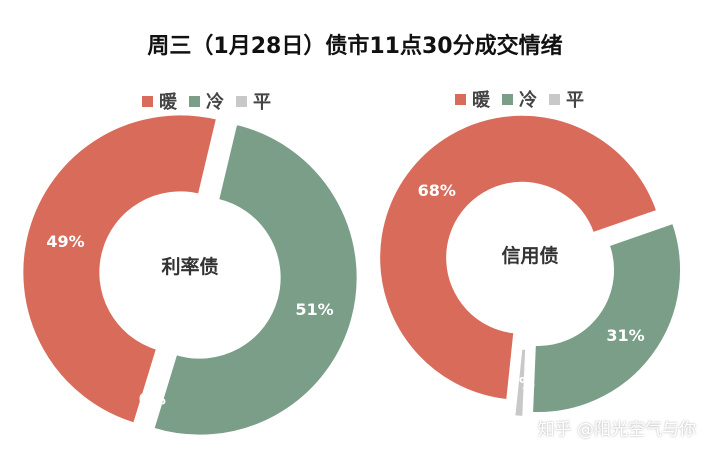  I want to click on legend-right: 暖 冷 平, so click(525, 99).